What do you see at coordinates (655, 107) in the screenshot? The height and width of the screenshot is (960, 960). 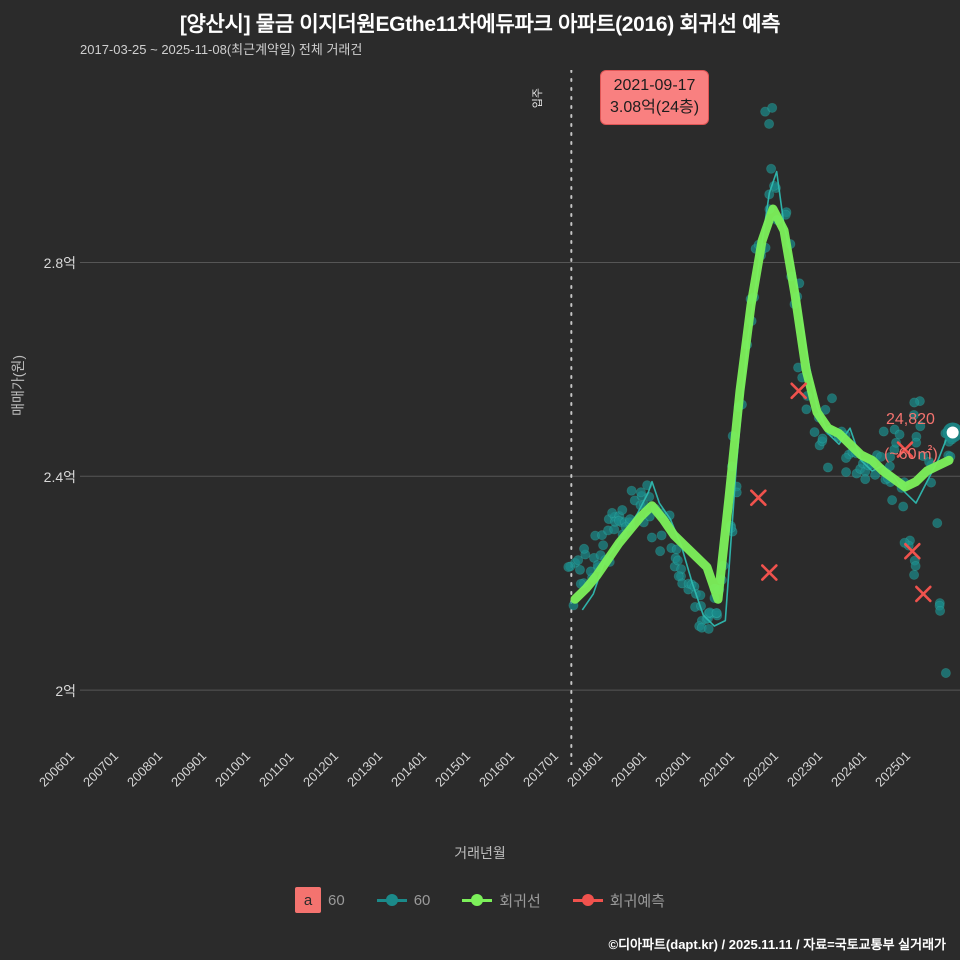 I see `peak-annotation-price: 3.08억(24층)` at bounding box center [655, 107].